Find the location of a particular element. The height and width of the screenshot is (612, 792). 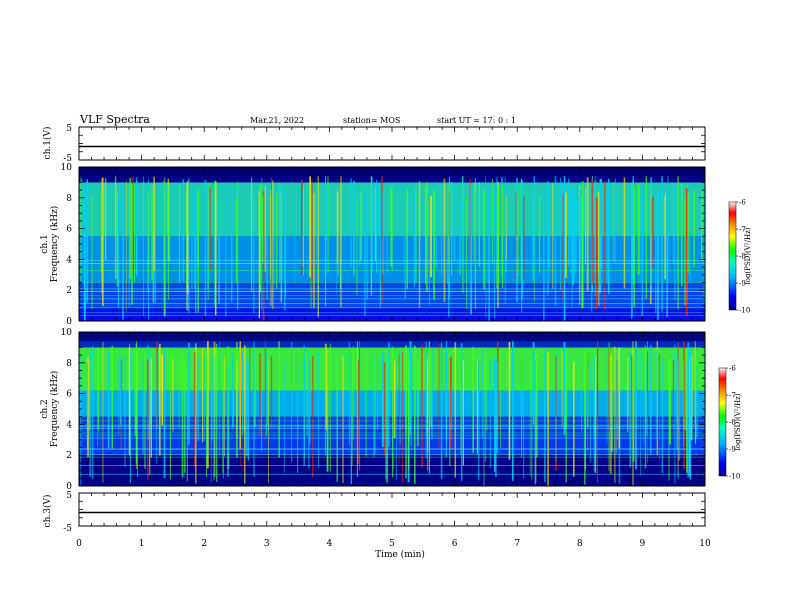

time-tick-label: 1 is located at coordinates (142, 544).